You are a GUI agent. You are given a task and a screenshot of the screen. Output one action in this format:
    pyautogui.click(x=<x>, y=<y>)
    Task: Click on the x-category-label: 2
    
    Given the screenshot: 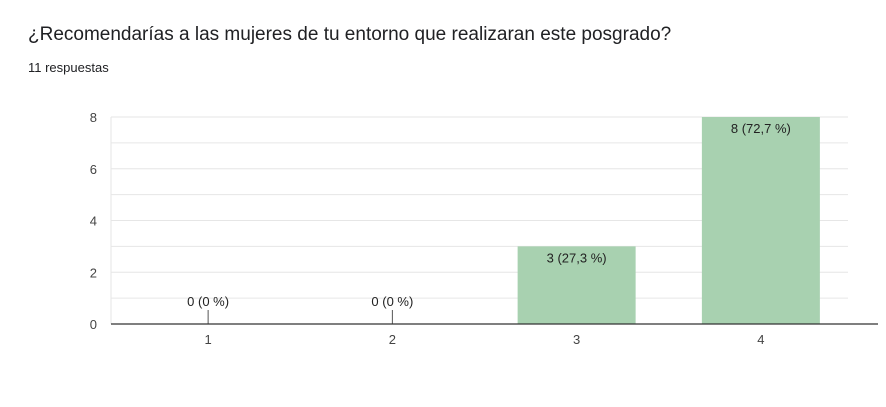 What is the action you would take?
    pyautogui.click(x=392, y=339)
    